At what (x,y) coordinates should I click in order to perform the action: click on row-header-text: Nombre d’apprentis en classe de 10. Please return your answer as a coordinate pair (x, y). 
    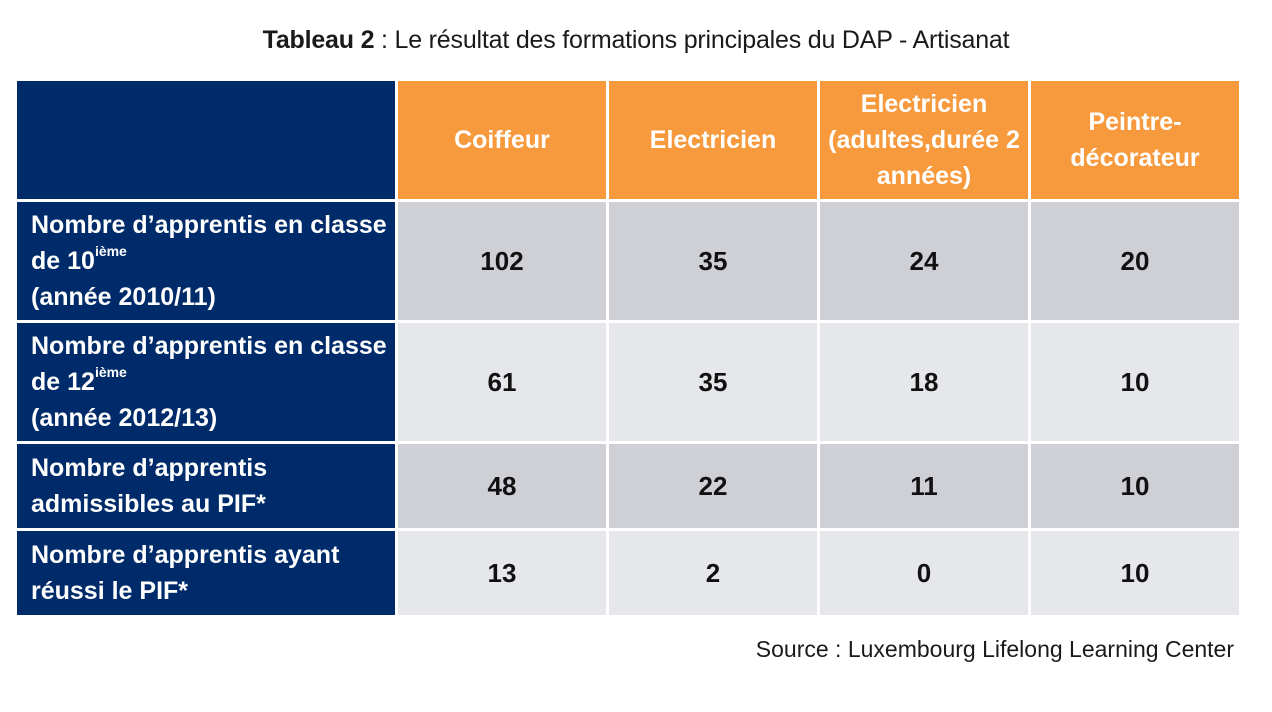
    Looking at the image, I should click on (209, 243).